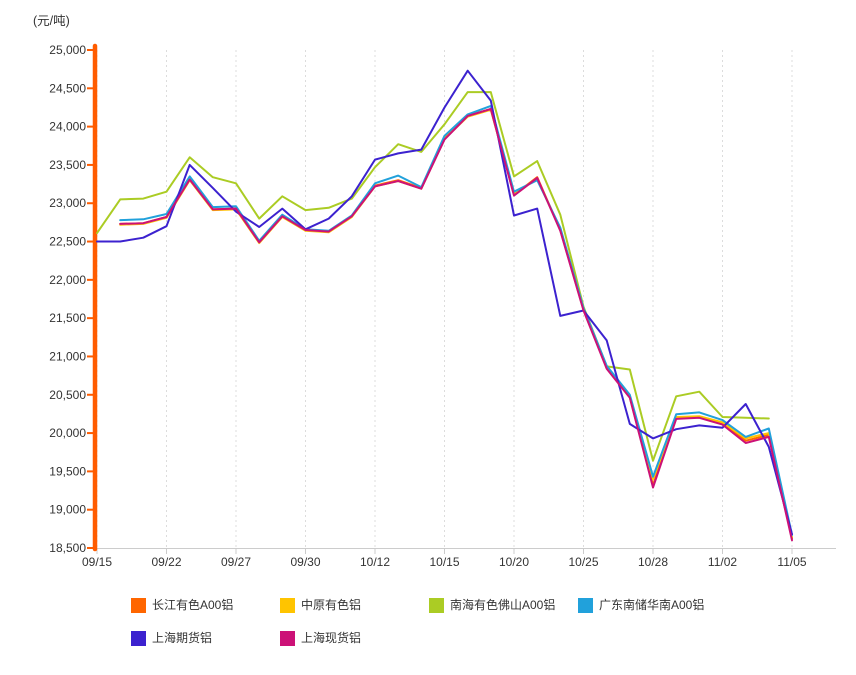  I want to click on y-axis-label: 20,500, so click(67, 395).